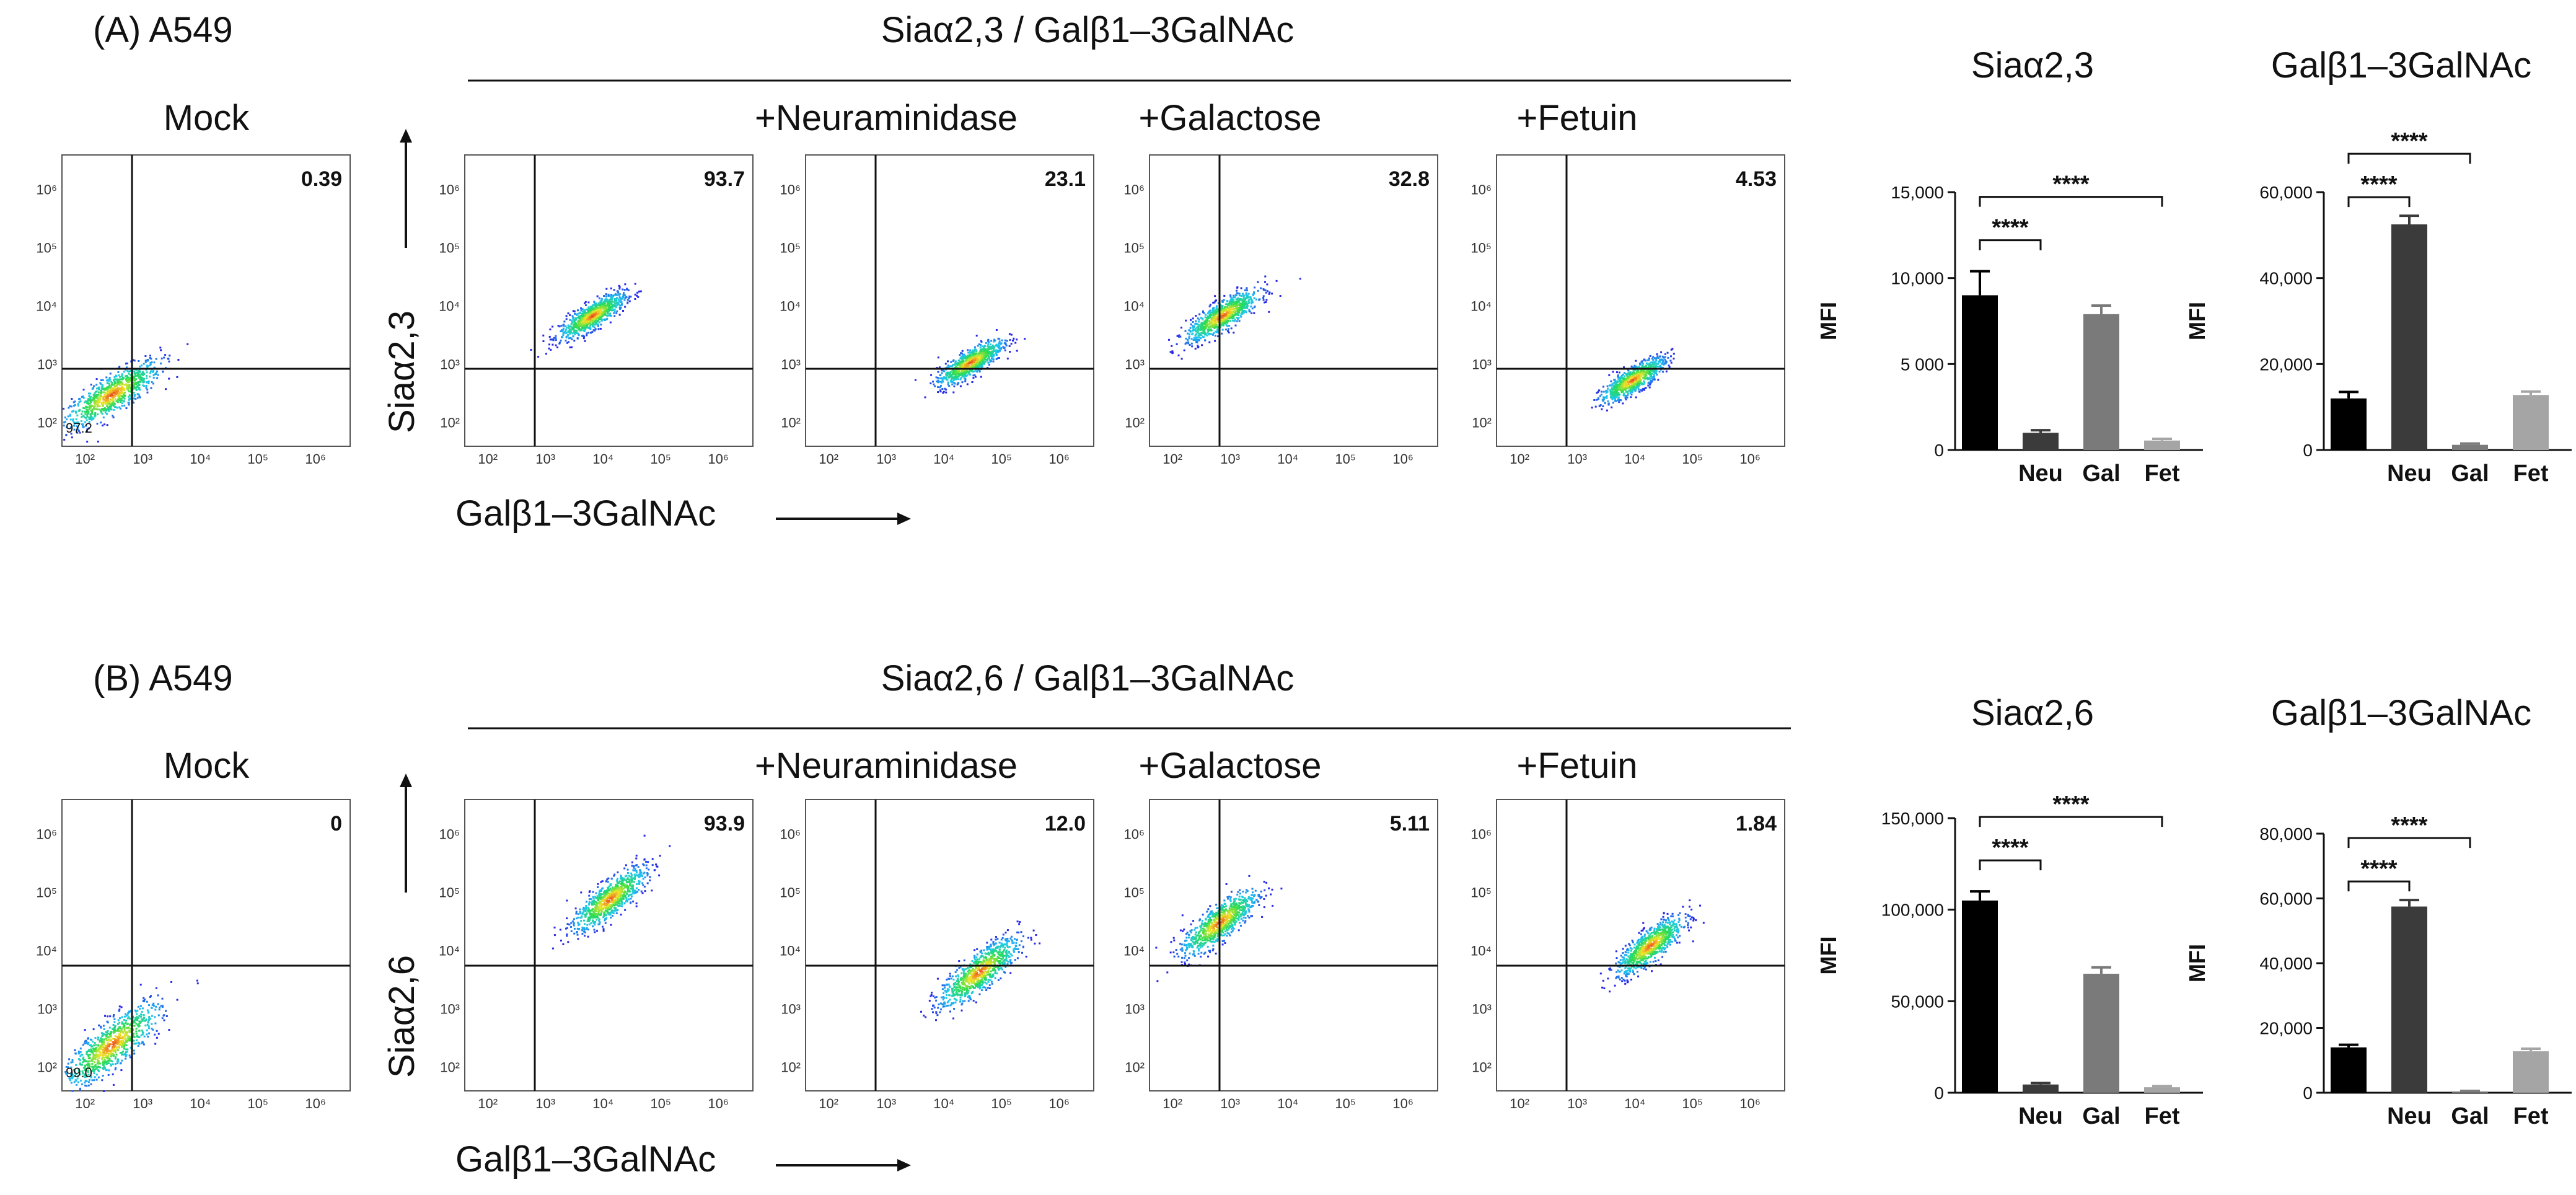  What do you see at coordinates (1923, 364) in the screenshot?
I see `bar-chart-y-tick-label: 5 000` at bounding box center [1923, 364].